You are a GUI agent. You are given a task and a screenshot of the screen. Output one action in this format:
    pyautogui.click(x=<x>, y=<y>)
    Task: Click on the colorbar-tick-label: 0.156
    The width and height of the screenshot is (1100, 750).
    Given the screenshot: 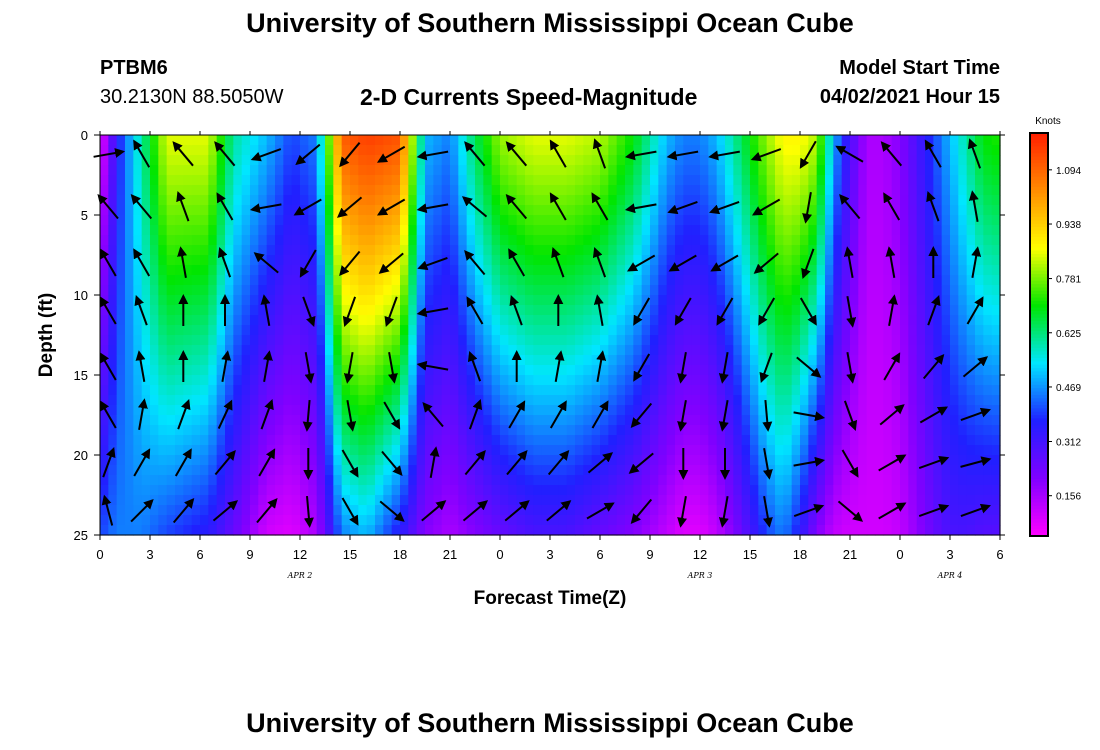 What is the action you would take?
    pyautogui.click(x=1068, y=497)
    